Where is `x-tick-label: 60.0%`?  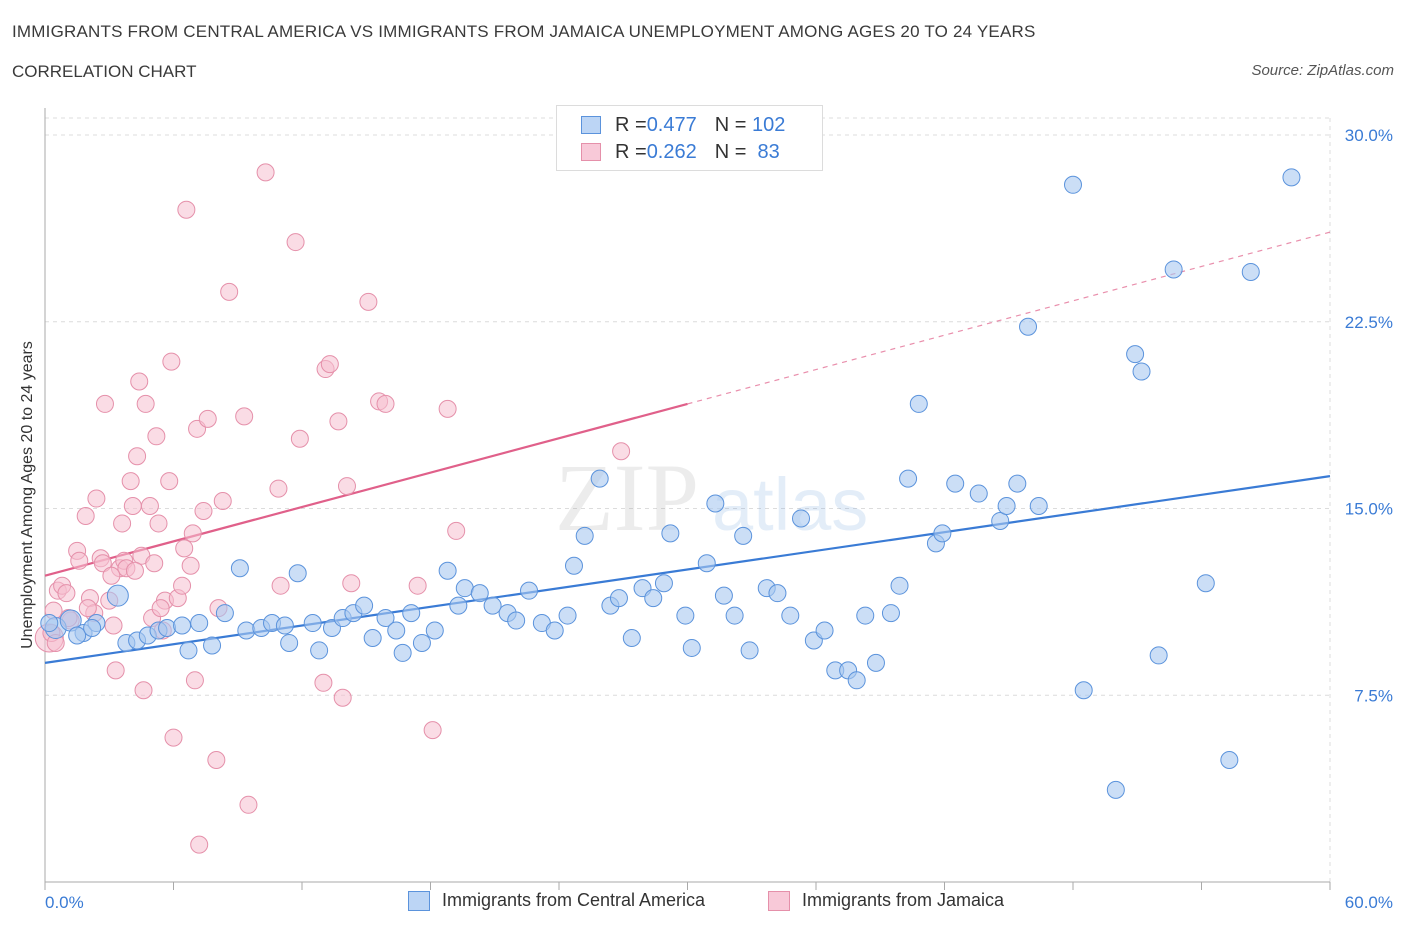 x-tick-label: 60.0% is located at coordinates (1369, 902).